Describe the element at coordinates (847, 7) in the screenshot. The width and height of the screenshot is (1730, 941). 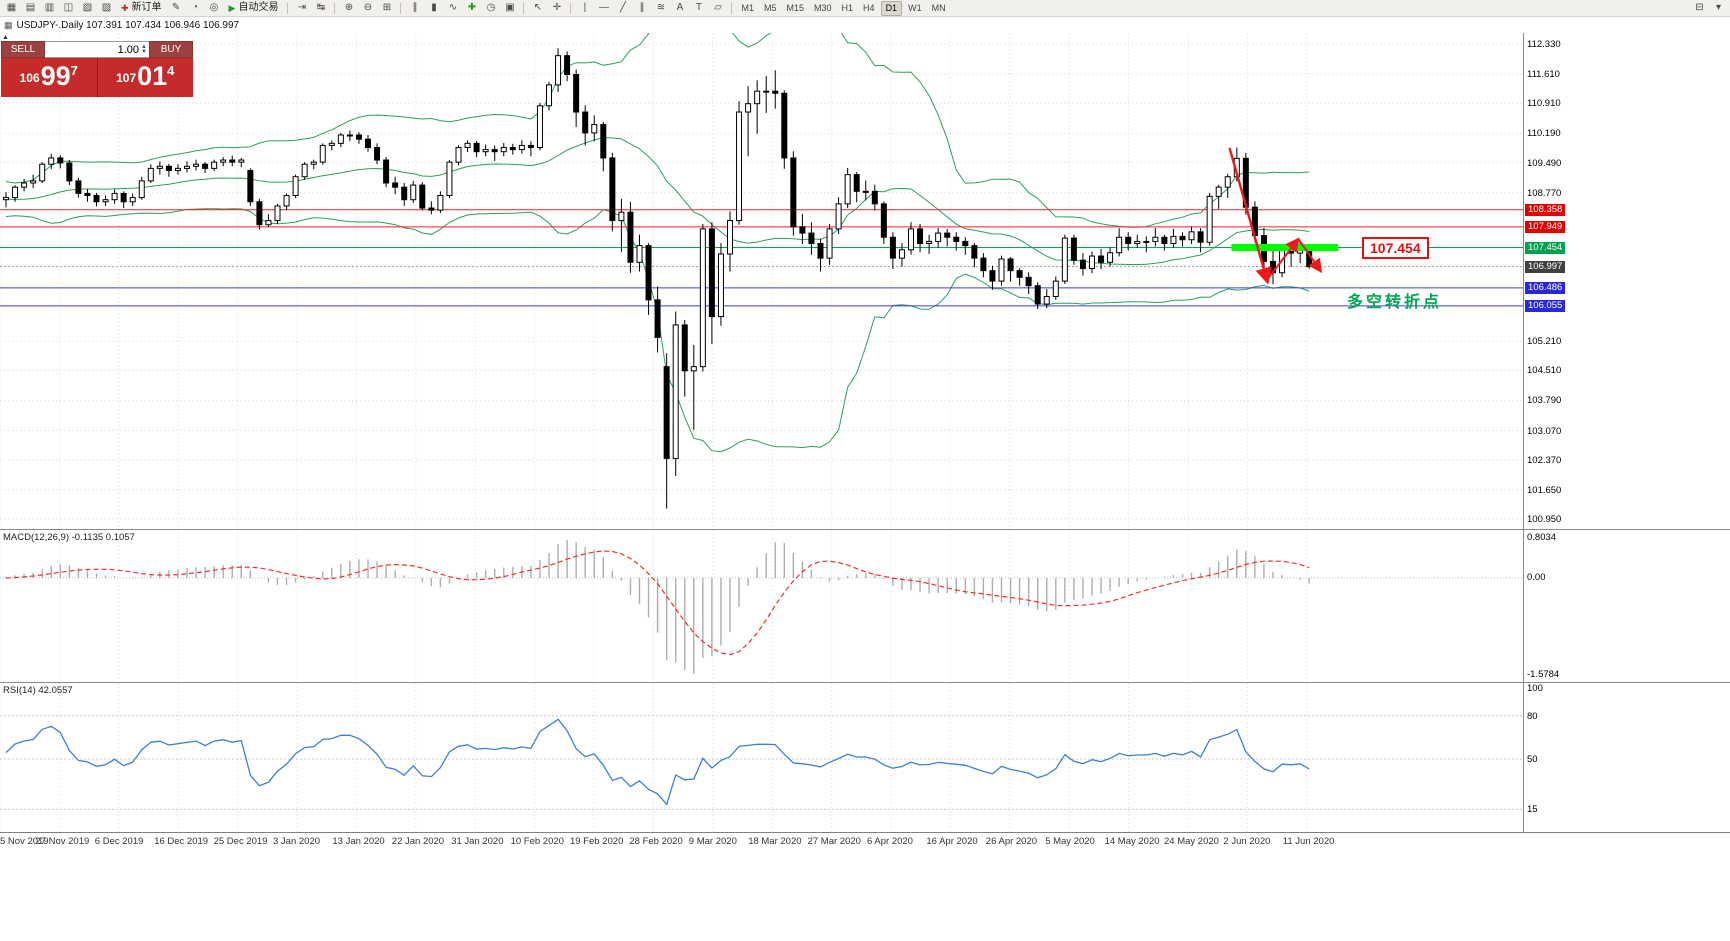
I see `timeframe-button-h1: H1` at that location.